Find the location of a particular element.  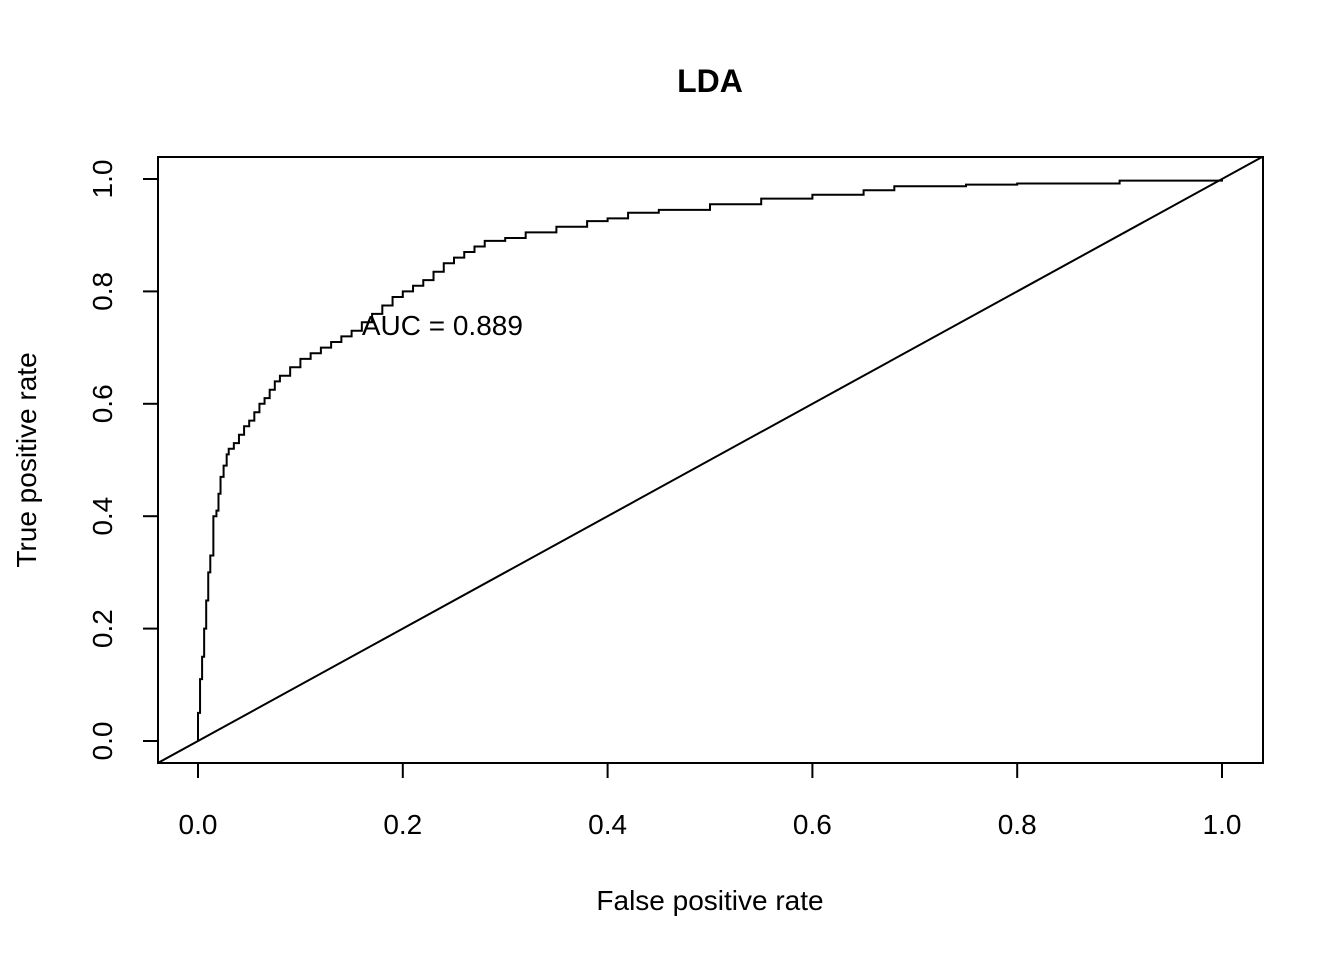

x-tick-label: 0.6 is located at coordinates (812, 824).